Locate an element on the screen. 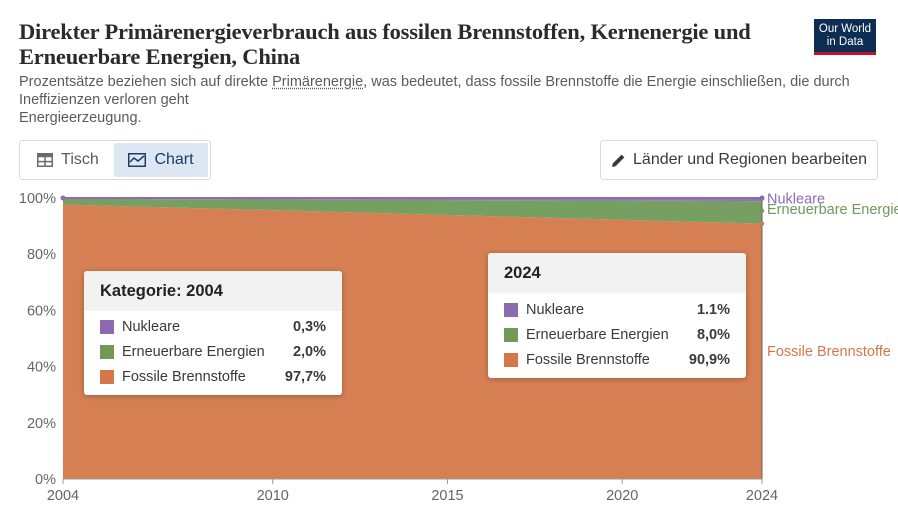  subtitle-link-primary-energy: Primärenergie is located at coordinates (318, 82).